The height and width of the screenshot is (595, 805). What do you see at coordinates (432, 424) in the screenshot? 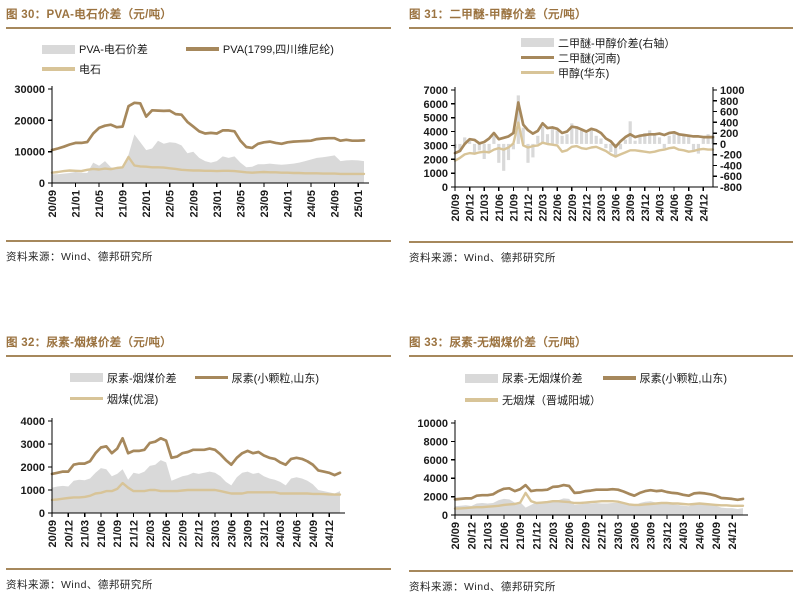
I see `y-tick-label: 10000` at bounding box center [432, 424].